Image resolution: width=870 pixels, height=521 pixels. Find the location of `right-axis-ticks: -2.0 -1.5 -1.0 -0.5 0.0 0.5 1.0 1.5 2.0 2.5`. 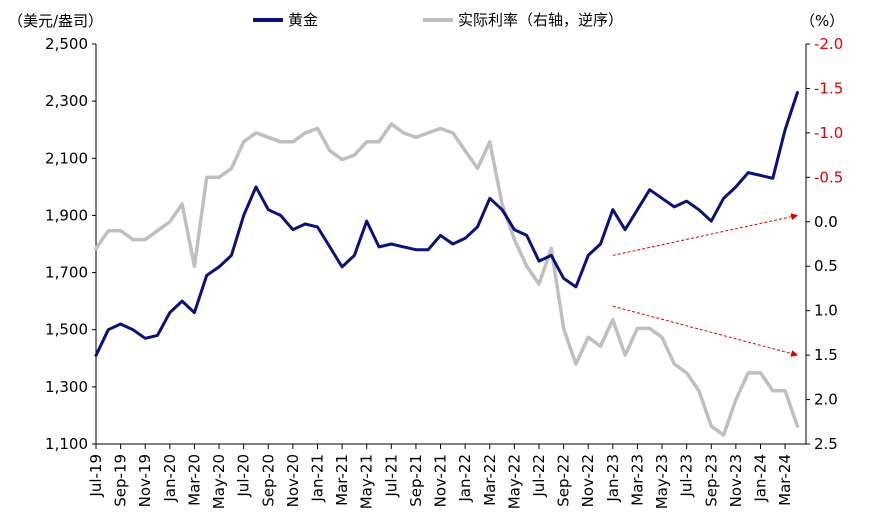

right-axis-ticks: -2.0 -1.5 -1.0 -0.5 0.0 0.5 1.0 1.5 2.0 2.5 is located at coordinates (824, 244).